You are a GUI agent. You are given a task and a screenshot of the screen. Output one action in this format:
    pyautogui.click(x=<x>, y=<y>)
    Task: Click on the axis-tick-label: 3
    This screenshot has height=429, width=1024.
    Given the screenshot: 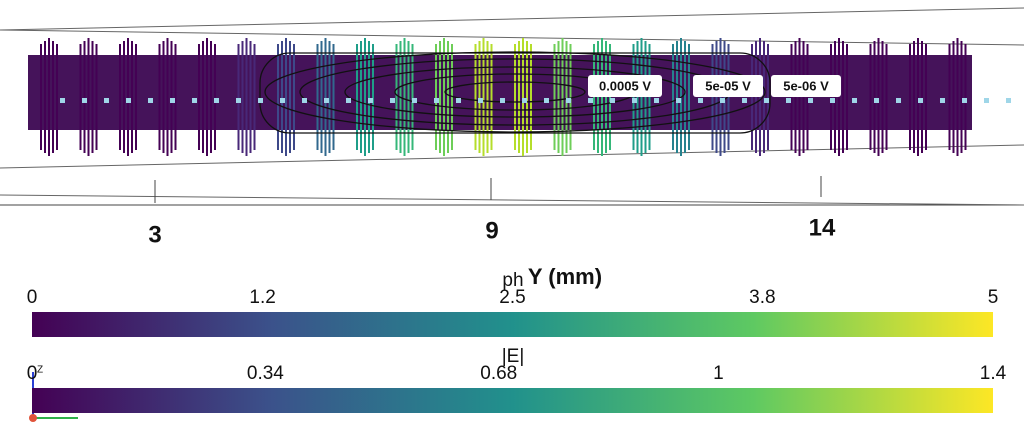 What is the action you would take?
    pyautogui.click(x=154, y=234)
    